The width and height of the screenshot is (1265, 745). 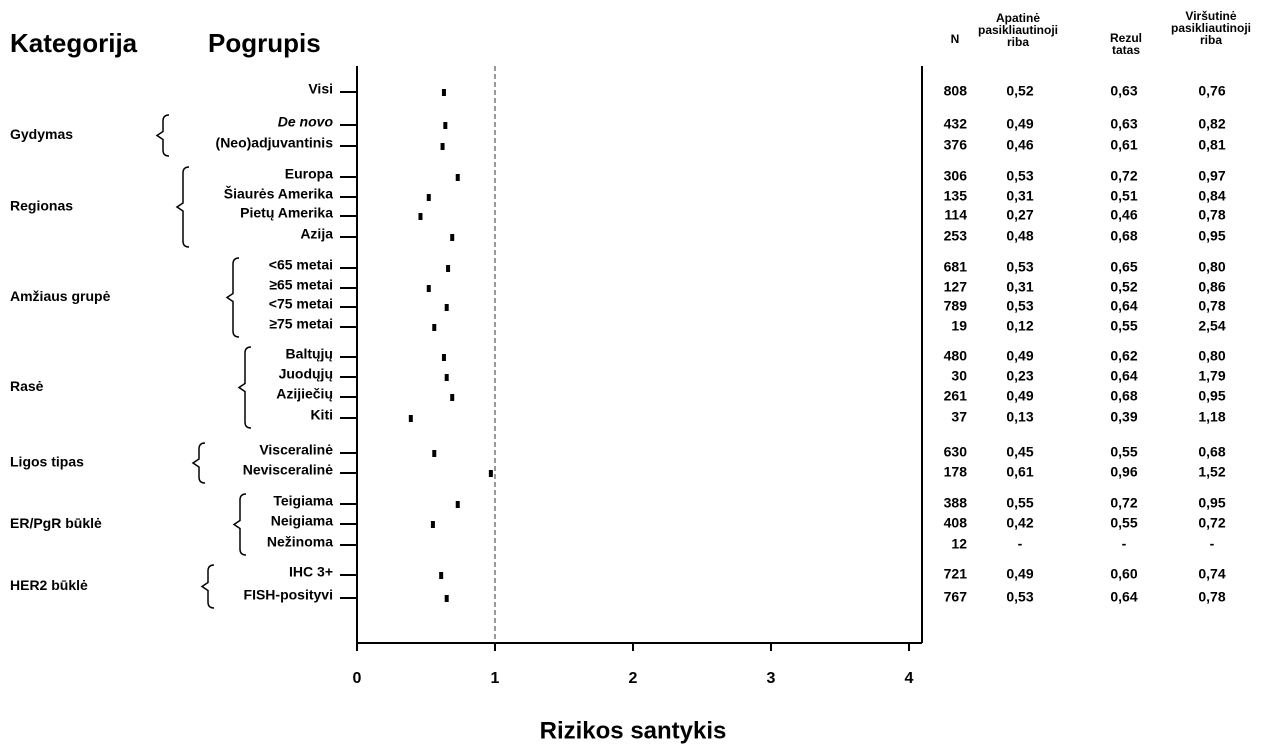 I want to click on cell-upper: 0,74, so click(x=1211, y=574).